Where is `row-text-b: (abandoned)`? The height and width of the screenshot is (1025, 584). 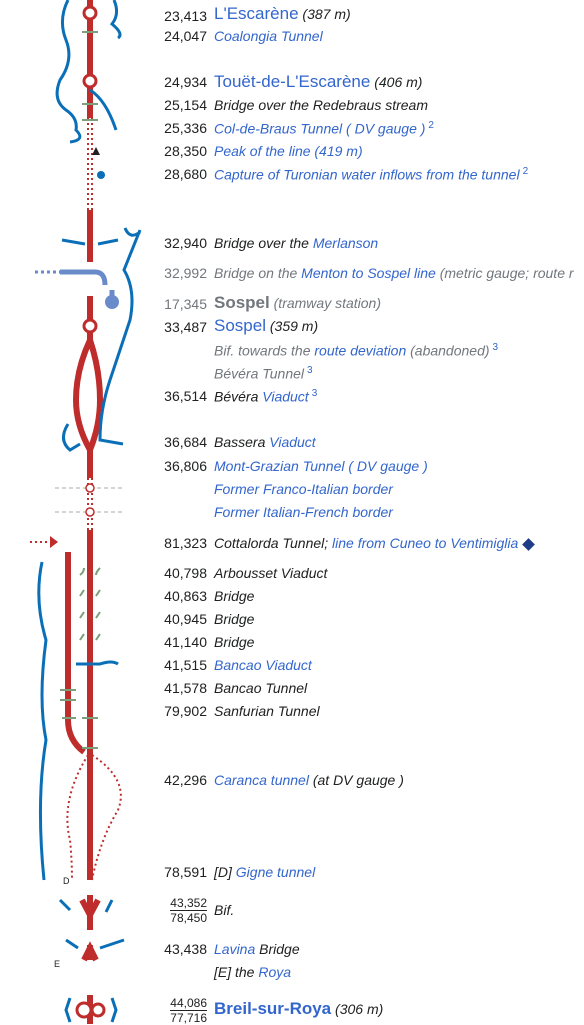
row-text-b: (abandoned) is located at coordinates (448, 350).